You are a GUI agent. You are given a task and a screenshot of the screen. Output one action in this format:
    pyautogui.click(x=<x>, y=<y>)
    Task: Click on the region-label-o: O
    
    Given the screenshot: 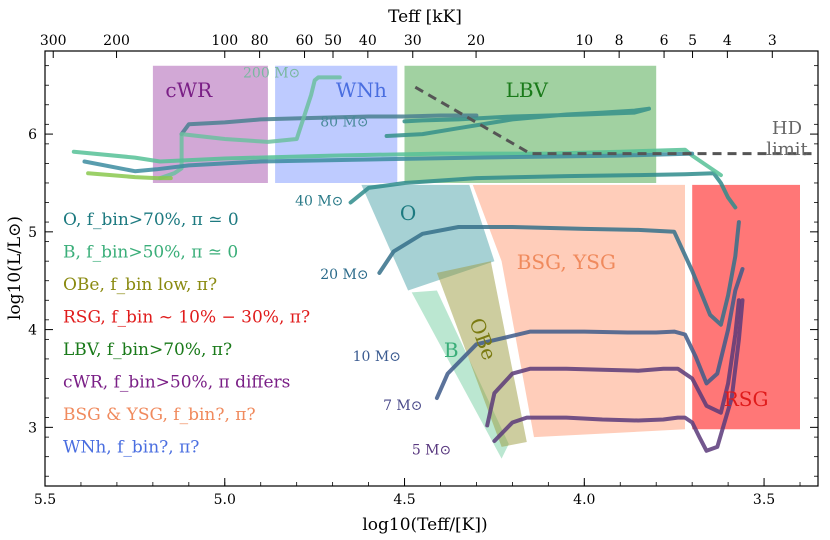 What is the action you would take?
    pyautogui.click(x=408, y=213)
    